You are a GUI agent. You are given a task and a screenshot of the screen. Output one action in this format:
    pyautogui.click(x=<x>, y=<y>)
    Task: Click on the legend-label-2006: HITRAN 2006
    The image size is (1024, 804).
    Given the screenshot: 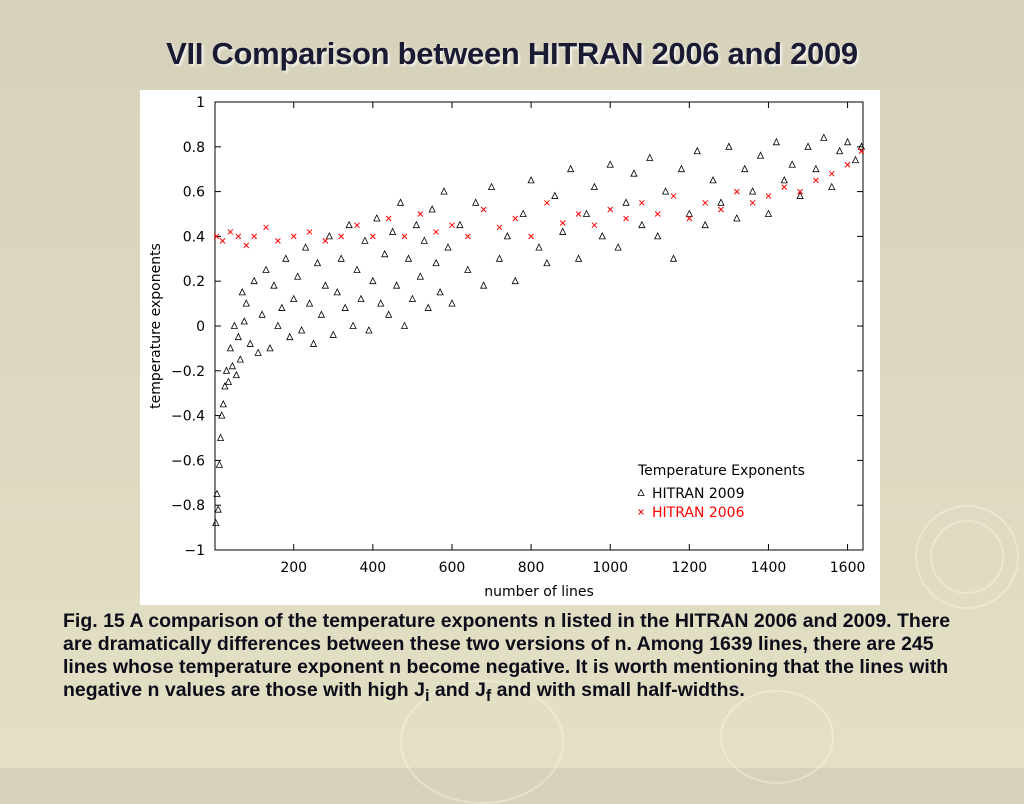 What is the action you would take?
    pyautogui.click(x=698, y=513)
    